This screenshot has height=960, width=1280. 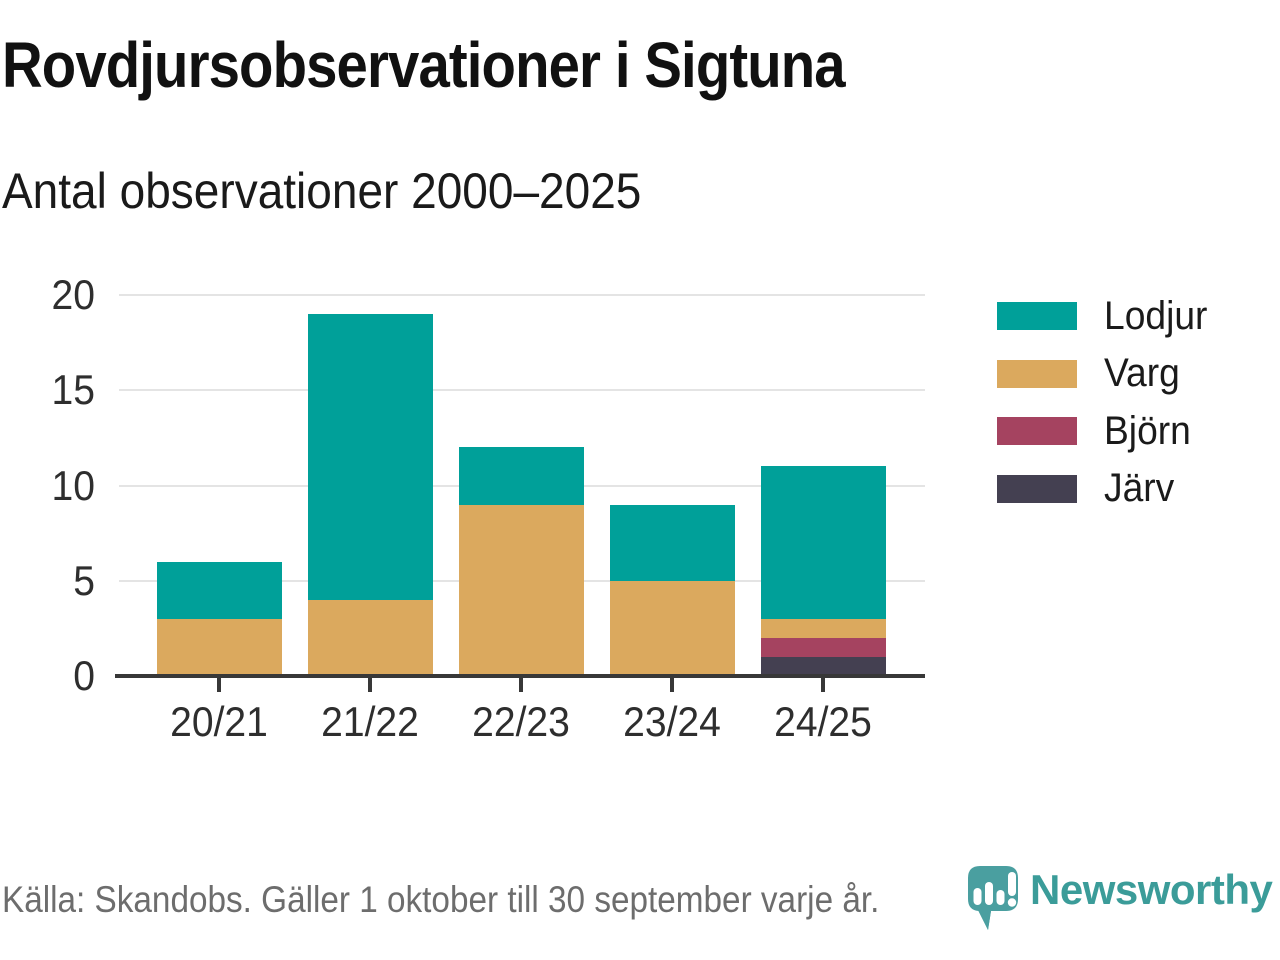 I want to click on legend-item-varg: Varg, so click(x=1091, y=374).